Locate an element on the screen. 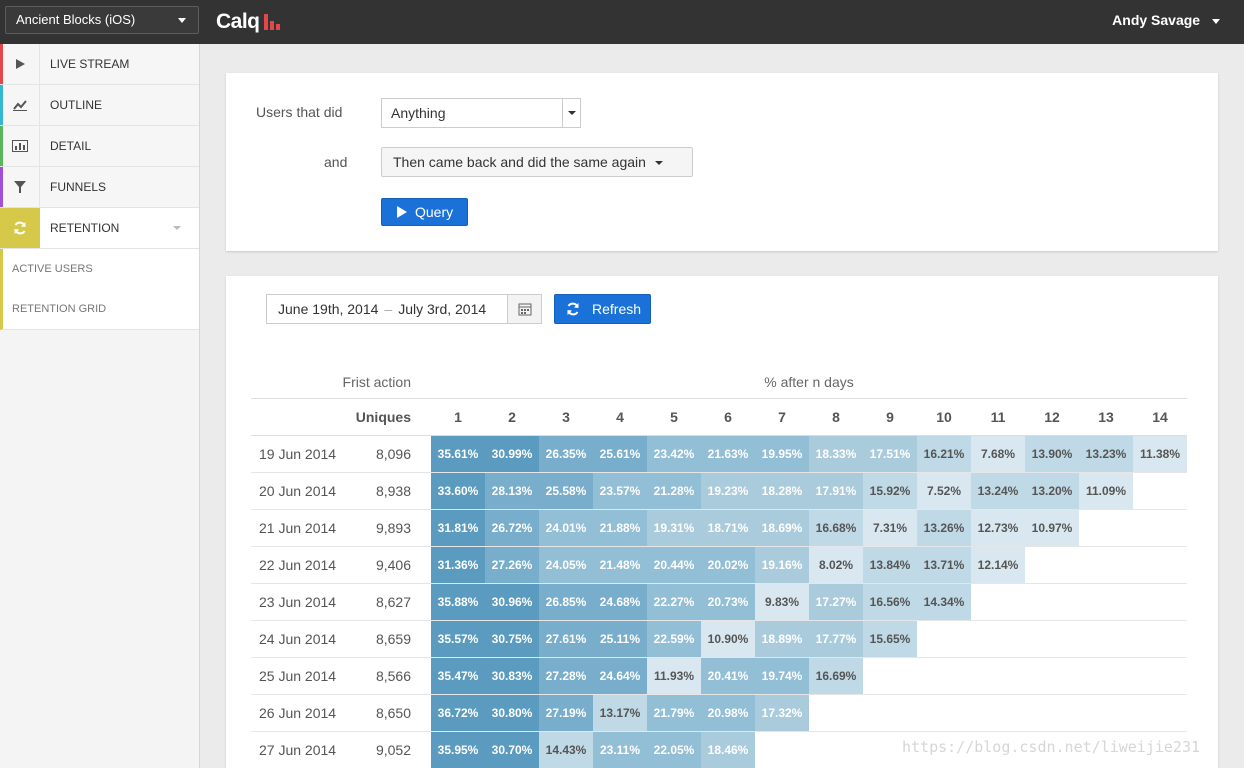 The width and height of the screenshot is (1244, 768). logo-text: Calq is located at coordinates (238, 21).